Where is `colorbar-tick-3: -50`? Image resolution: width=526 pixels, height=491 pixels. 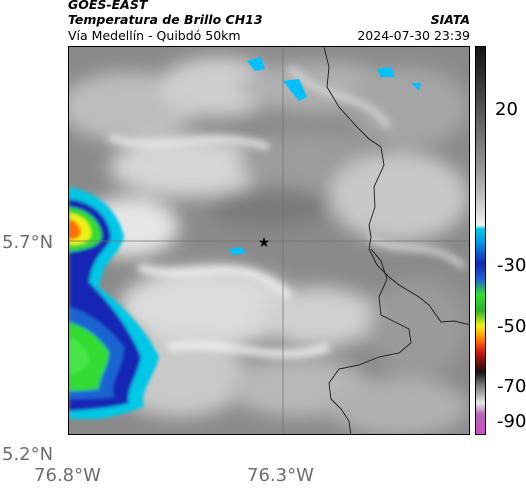
colorbar-tick-3: -50 is located at coordinates (511, 326).